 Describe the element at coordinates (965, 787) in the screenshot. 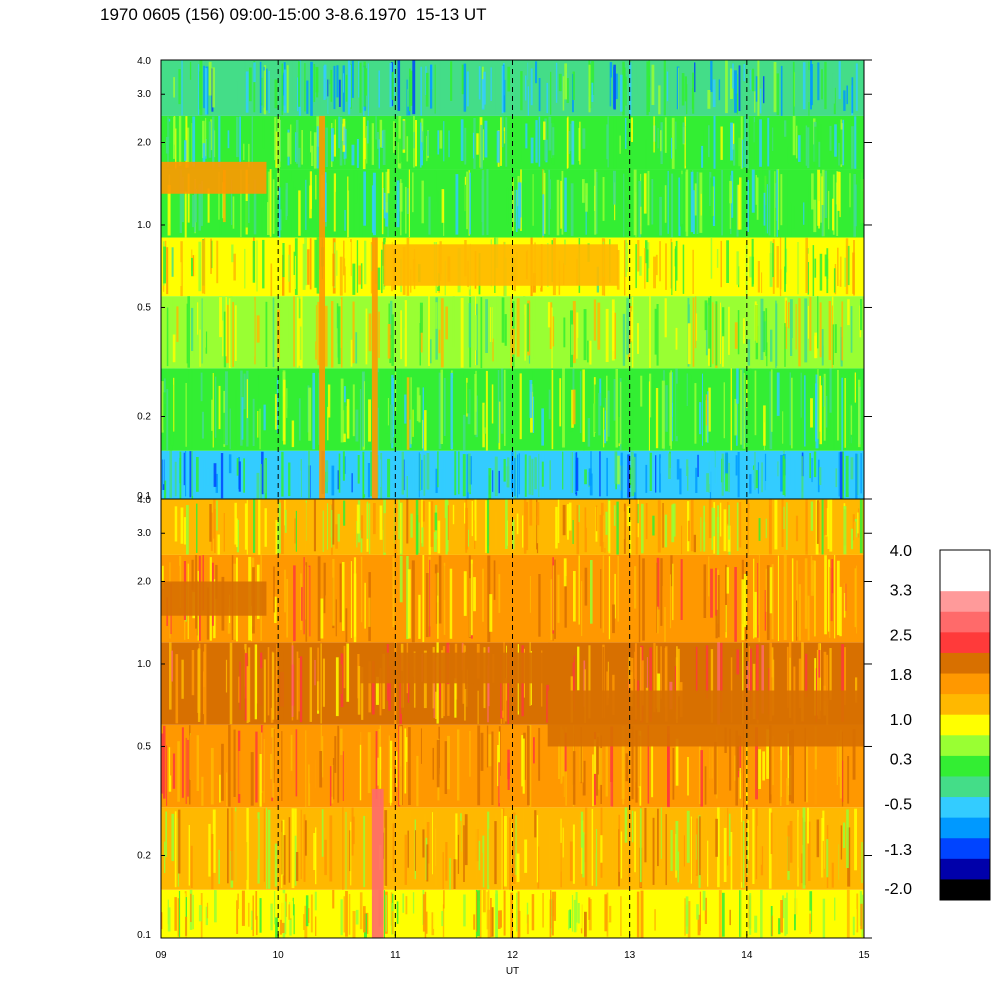

I see `colorbar-swatch` at that location.